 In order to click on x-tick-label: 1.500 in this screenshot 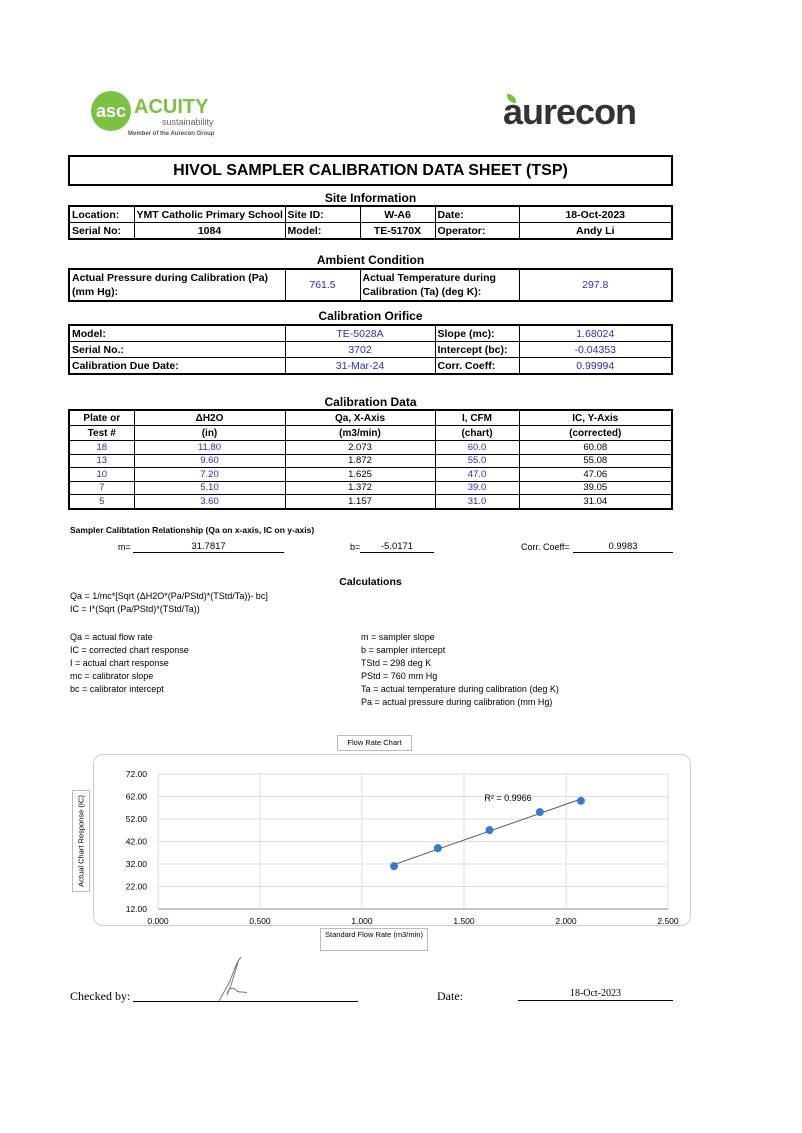, I will do `click(464, 921)`.